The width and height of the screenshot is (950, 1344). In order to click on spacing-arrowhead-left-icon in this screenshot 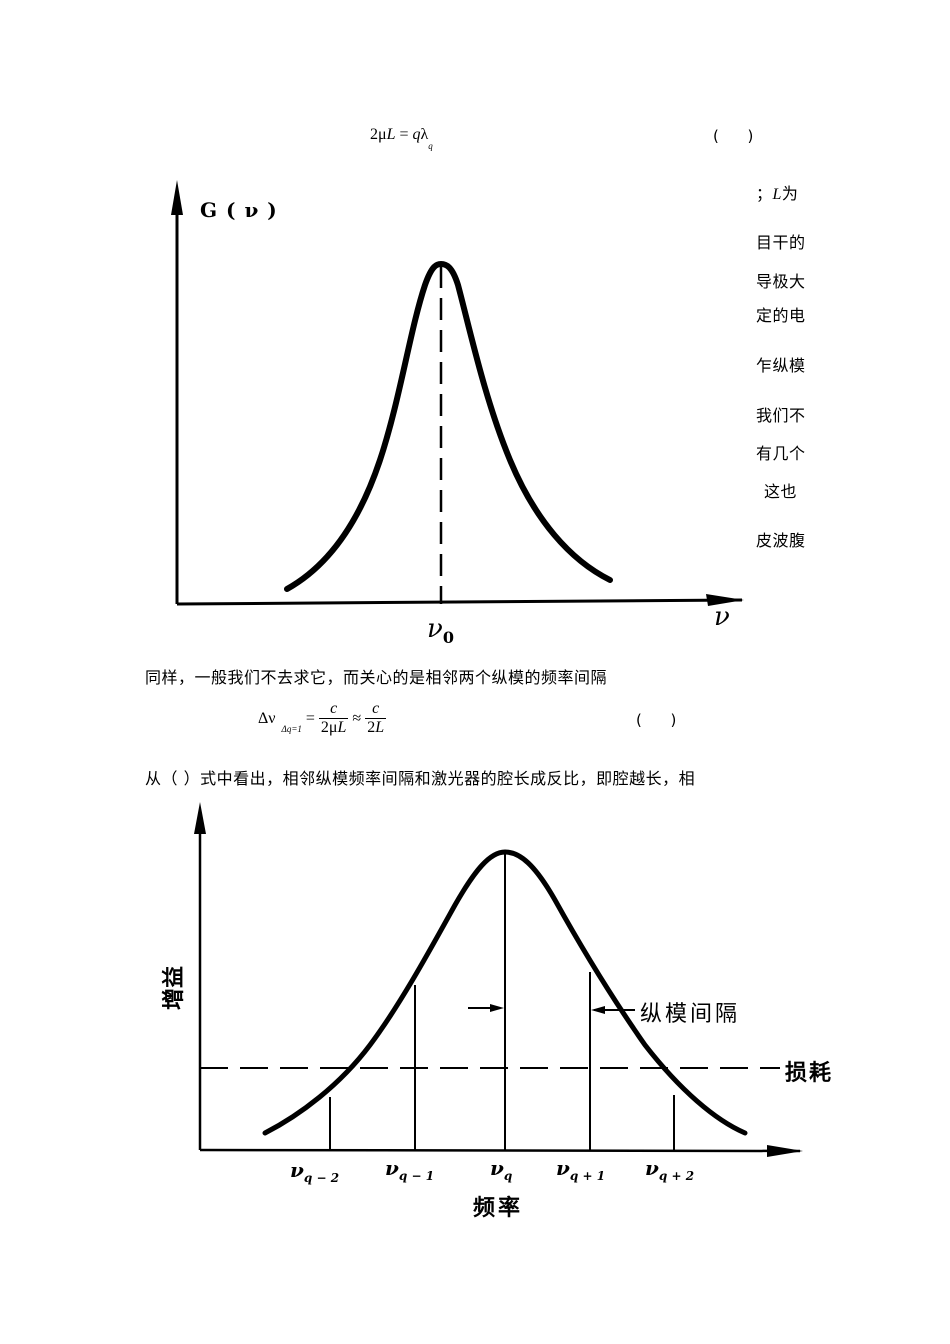, I will do `click(497, 1008)`.